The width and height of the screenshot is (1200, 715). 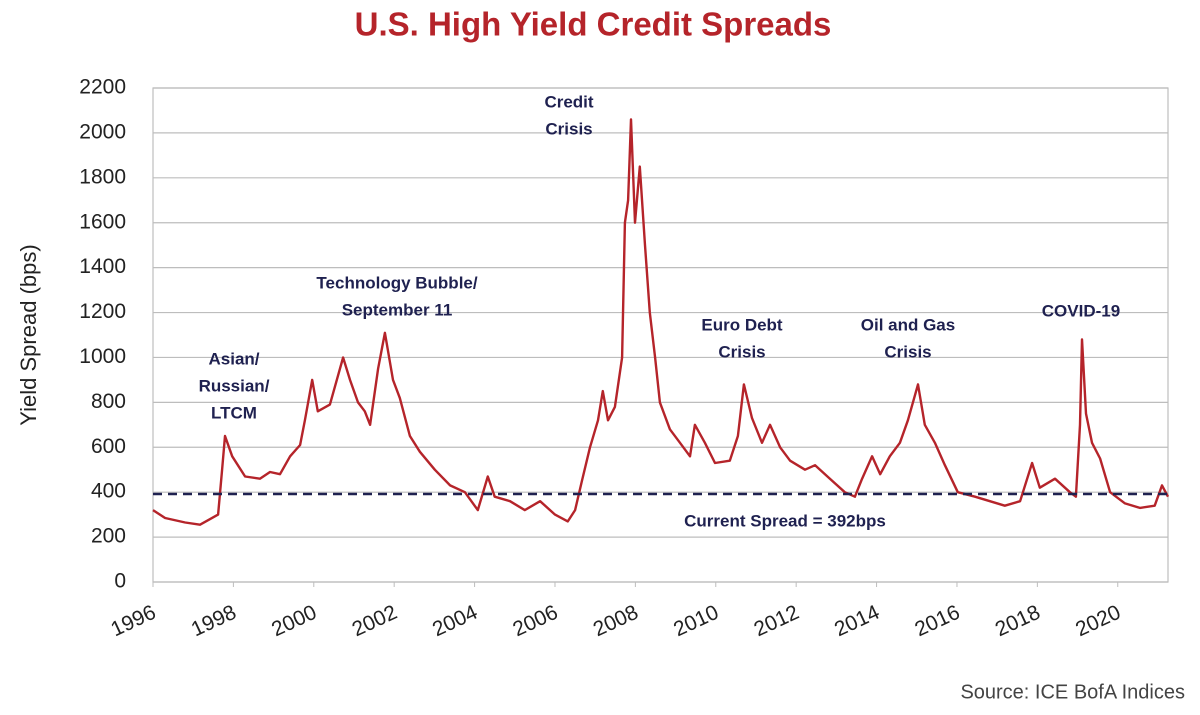 What do you see at coordinates (908, 324) in the screenshot?
I see `annotation: Oil and Gas` at bounding box center [908, 324].